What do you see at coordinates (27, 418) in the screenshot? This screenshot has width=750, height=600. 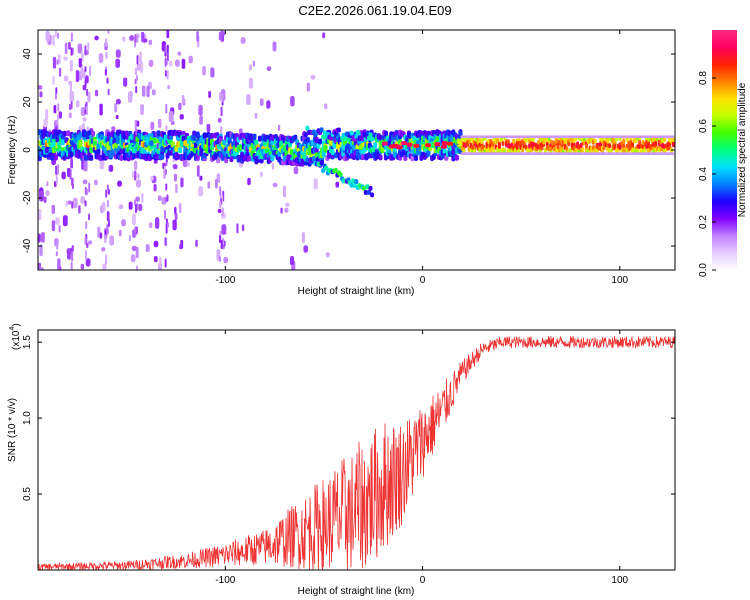 I see `y-tick-label: 1.0` at bounding box center [27, 418].